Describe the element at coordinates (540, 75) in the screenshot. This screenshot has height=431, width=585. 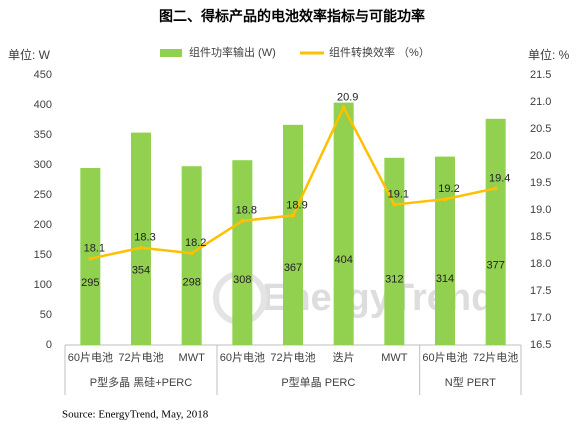
I see `y2-tick-label: 21.5` at that location.